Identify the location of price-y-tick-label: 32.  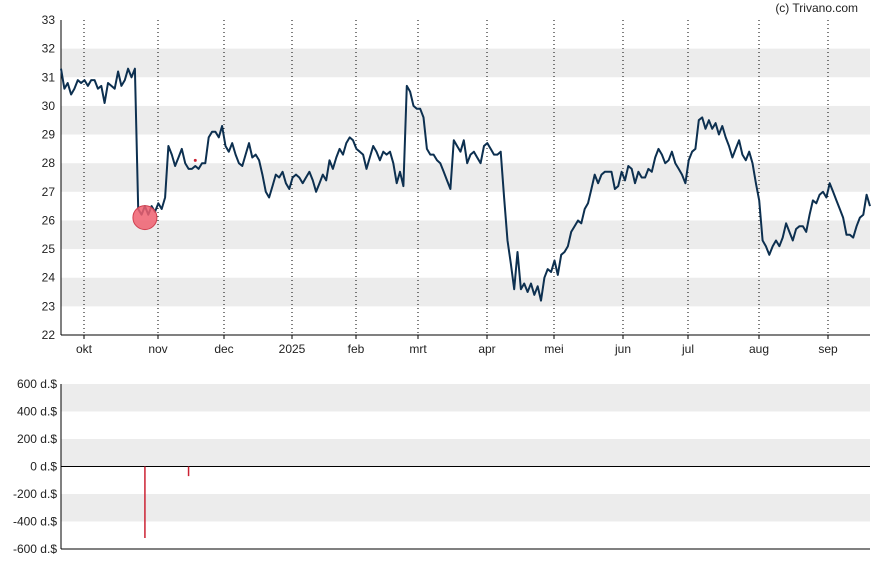
(49, 49).